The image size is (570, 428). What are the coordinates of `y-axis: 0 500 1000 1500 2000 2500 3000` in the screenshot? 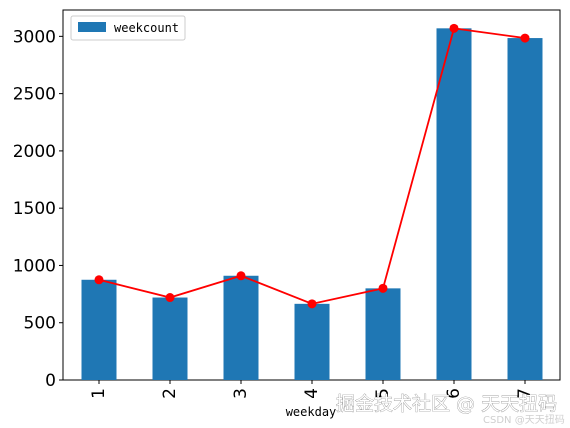 It's located at (38, 209).